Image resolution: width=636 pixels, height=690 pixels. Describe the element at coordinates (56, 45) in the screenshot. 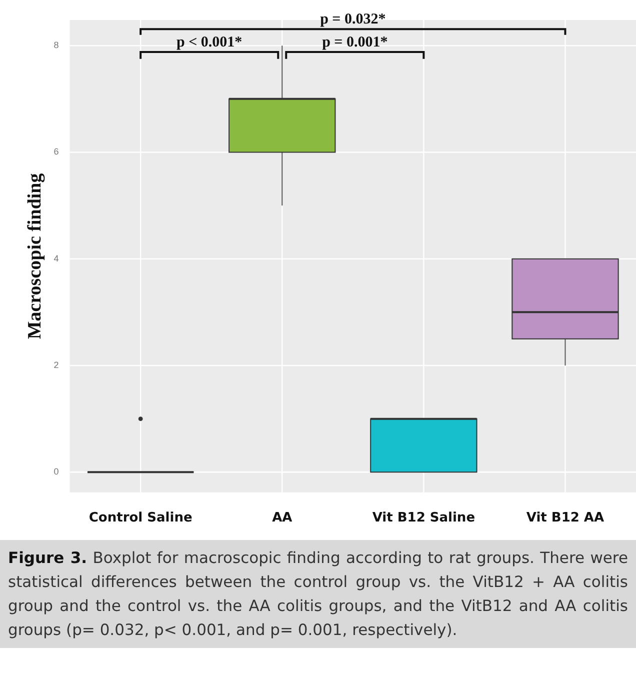

I see `y-tick-label: 8` at that location.